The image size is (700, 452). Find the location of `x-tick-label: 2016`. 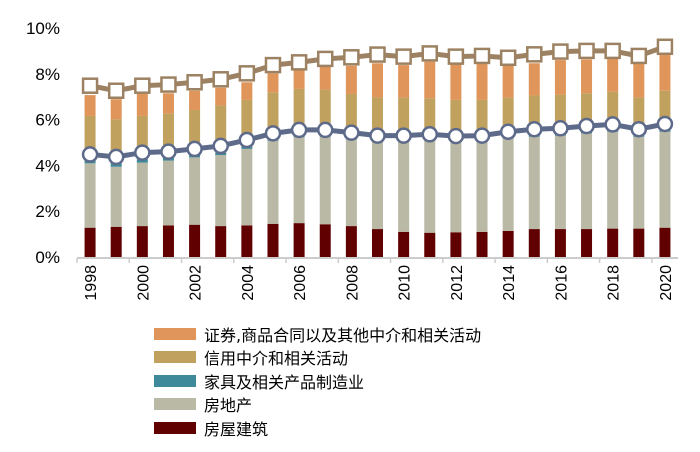

x-tick-label: 2016 is located at coordinates (561, 283).